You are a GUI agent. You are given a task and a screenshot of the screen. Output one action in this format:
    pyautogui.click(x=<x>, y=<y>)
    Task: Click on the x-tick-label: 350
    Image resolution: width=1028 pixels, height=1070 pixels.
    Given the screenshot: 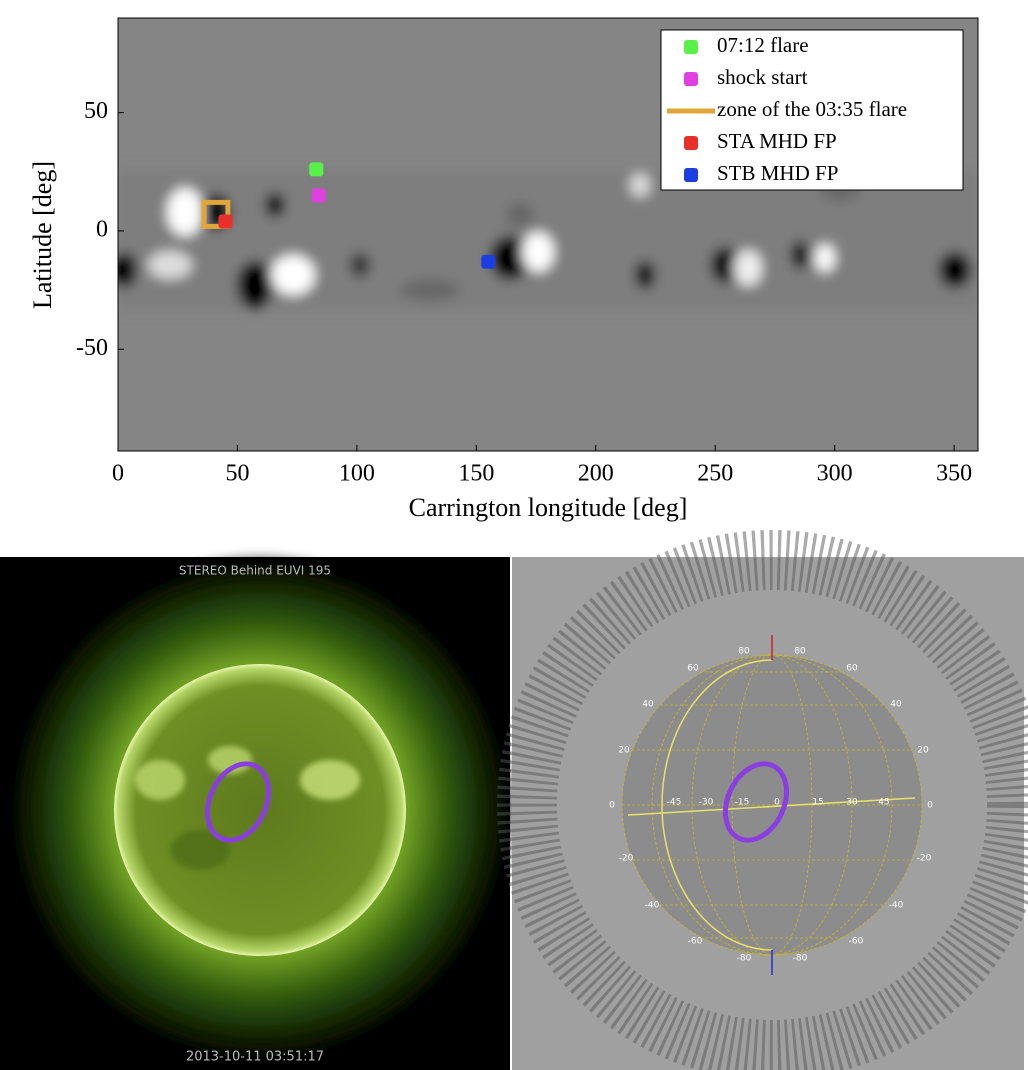 What is the action you would take?
    pyautogui.click(x=954, y=474)
    